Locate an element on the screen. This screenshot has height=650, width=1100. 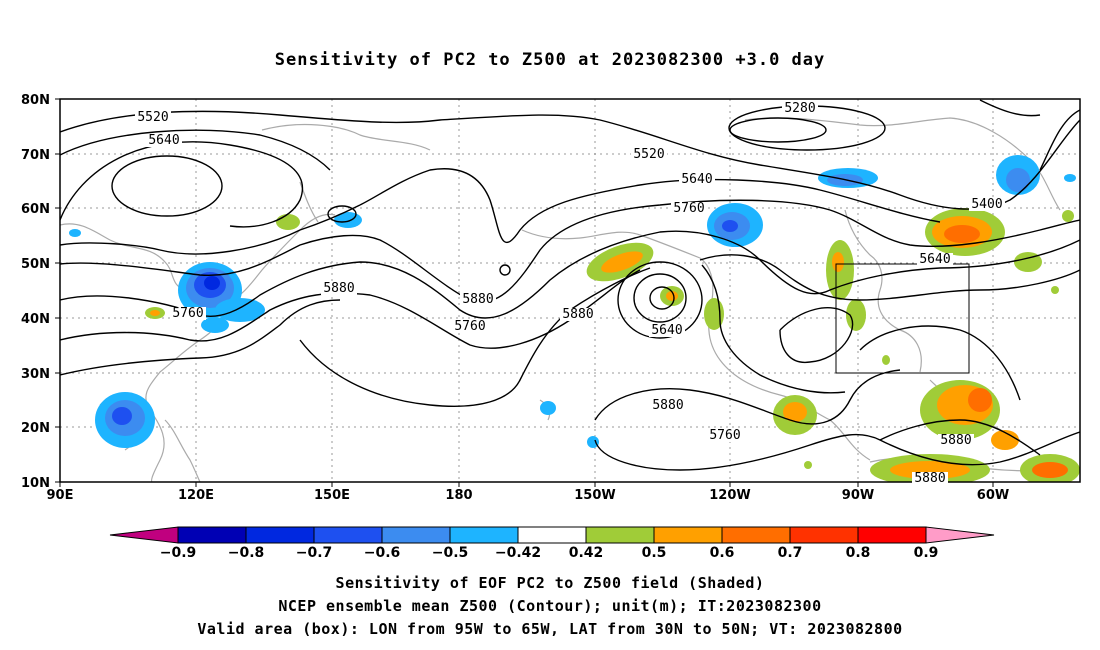
colorbar is located at coordinates (552, 535).